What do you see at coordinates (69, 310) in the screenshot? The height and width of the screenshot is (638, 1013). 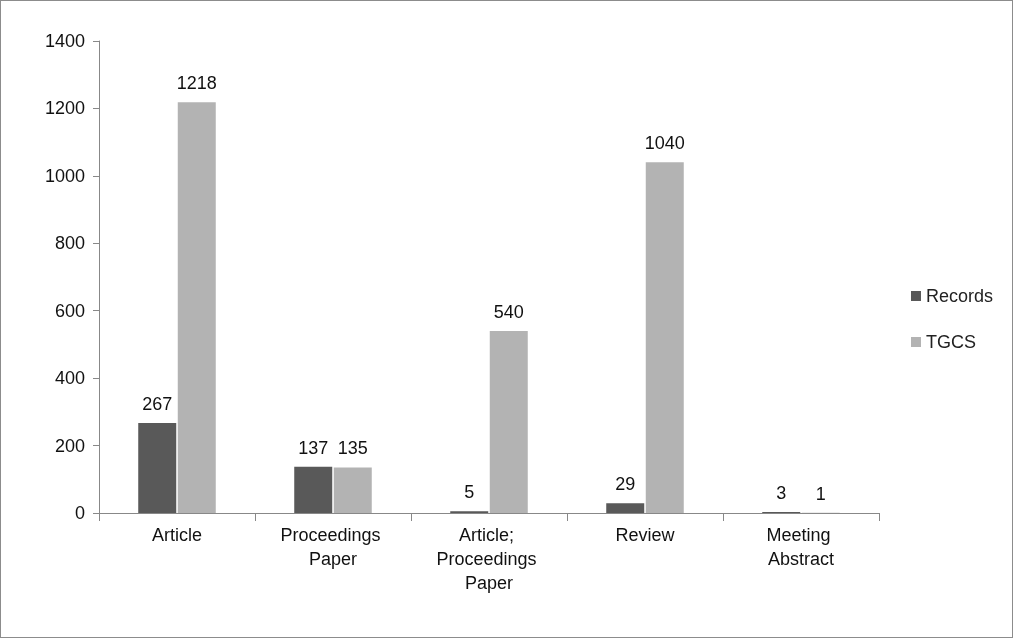 I see `y-tick-label: 600` at bounding box center [69, 310].